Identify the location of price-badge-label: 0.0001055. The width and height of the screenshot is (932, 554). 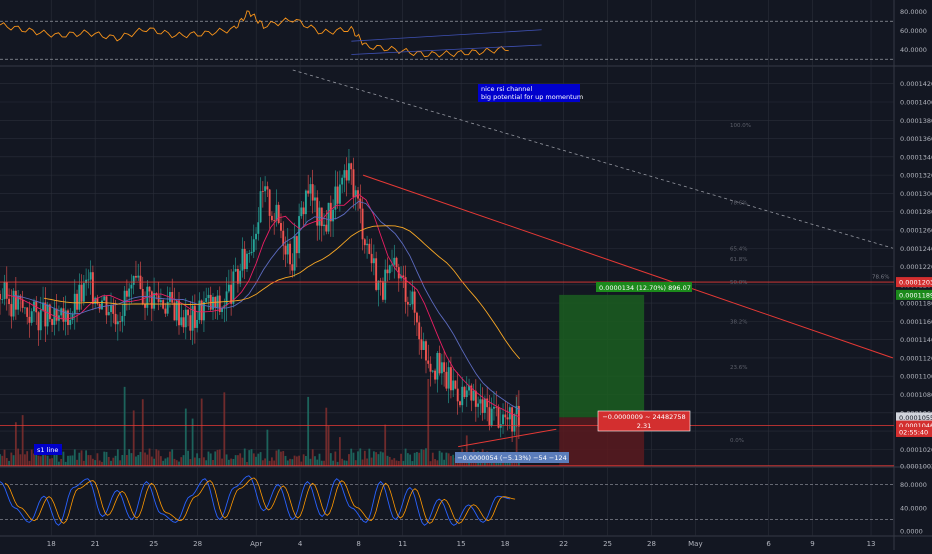
(915, 418).